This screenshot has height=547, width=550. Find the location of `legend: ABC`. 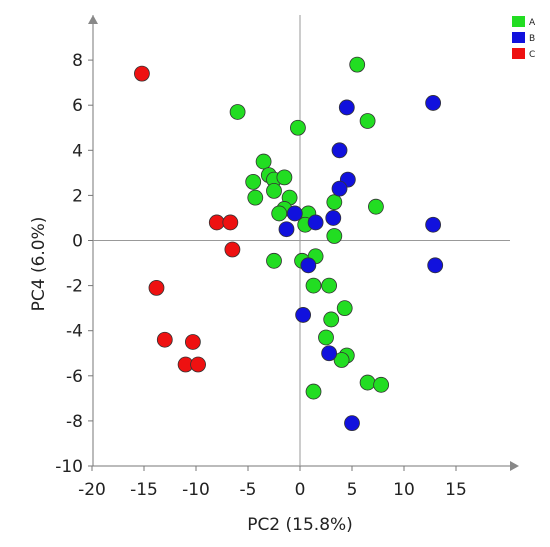

legend: ABC is located at coordinates (524, 38).